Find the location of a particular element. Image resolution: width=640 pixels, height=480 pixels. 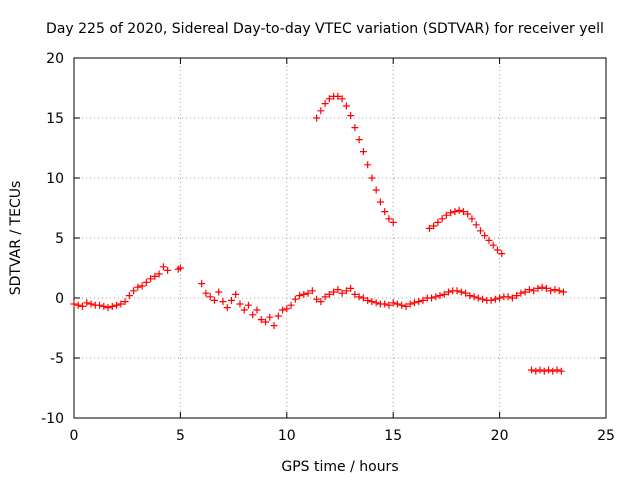

y-tick-label: 10 is located at coordinates (55, 179).